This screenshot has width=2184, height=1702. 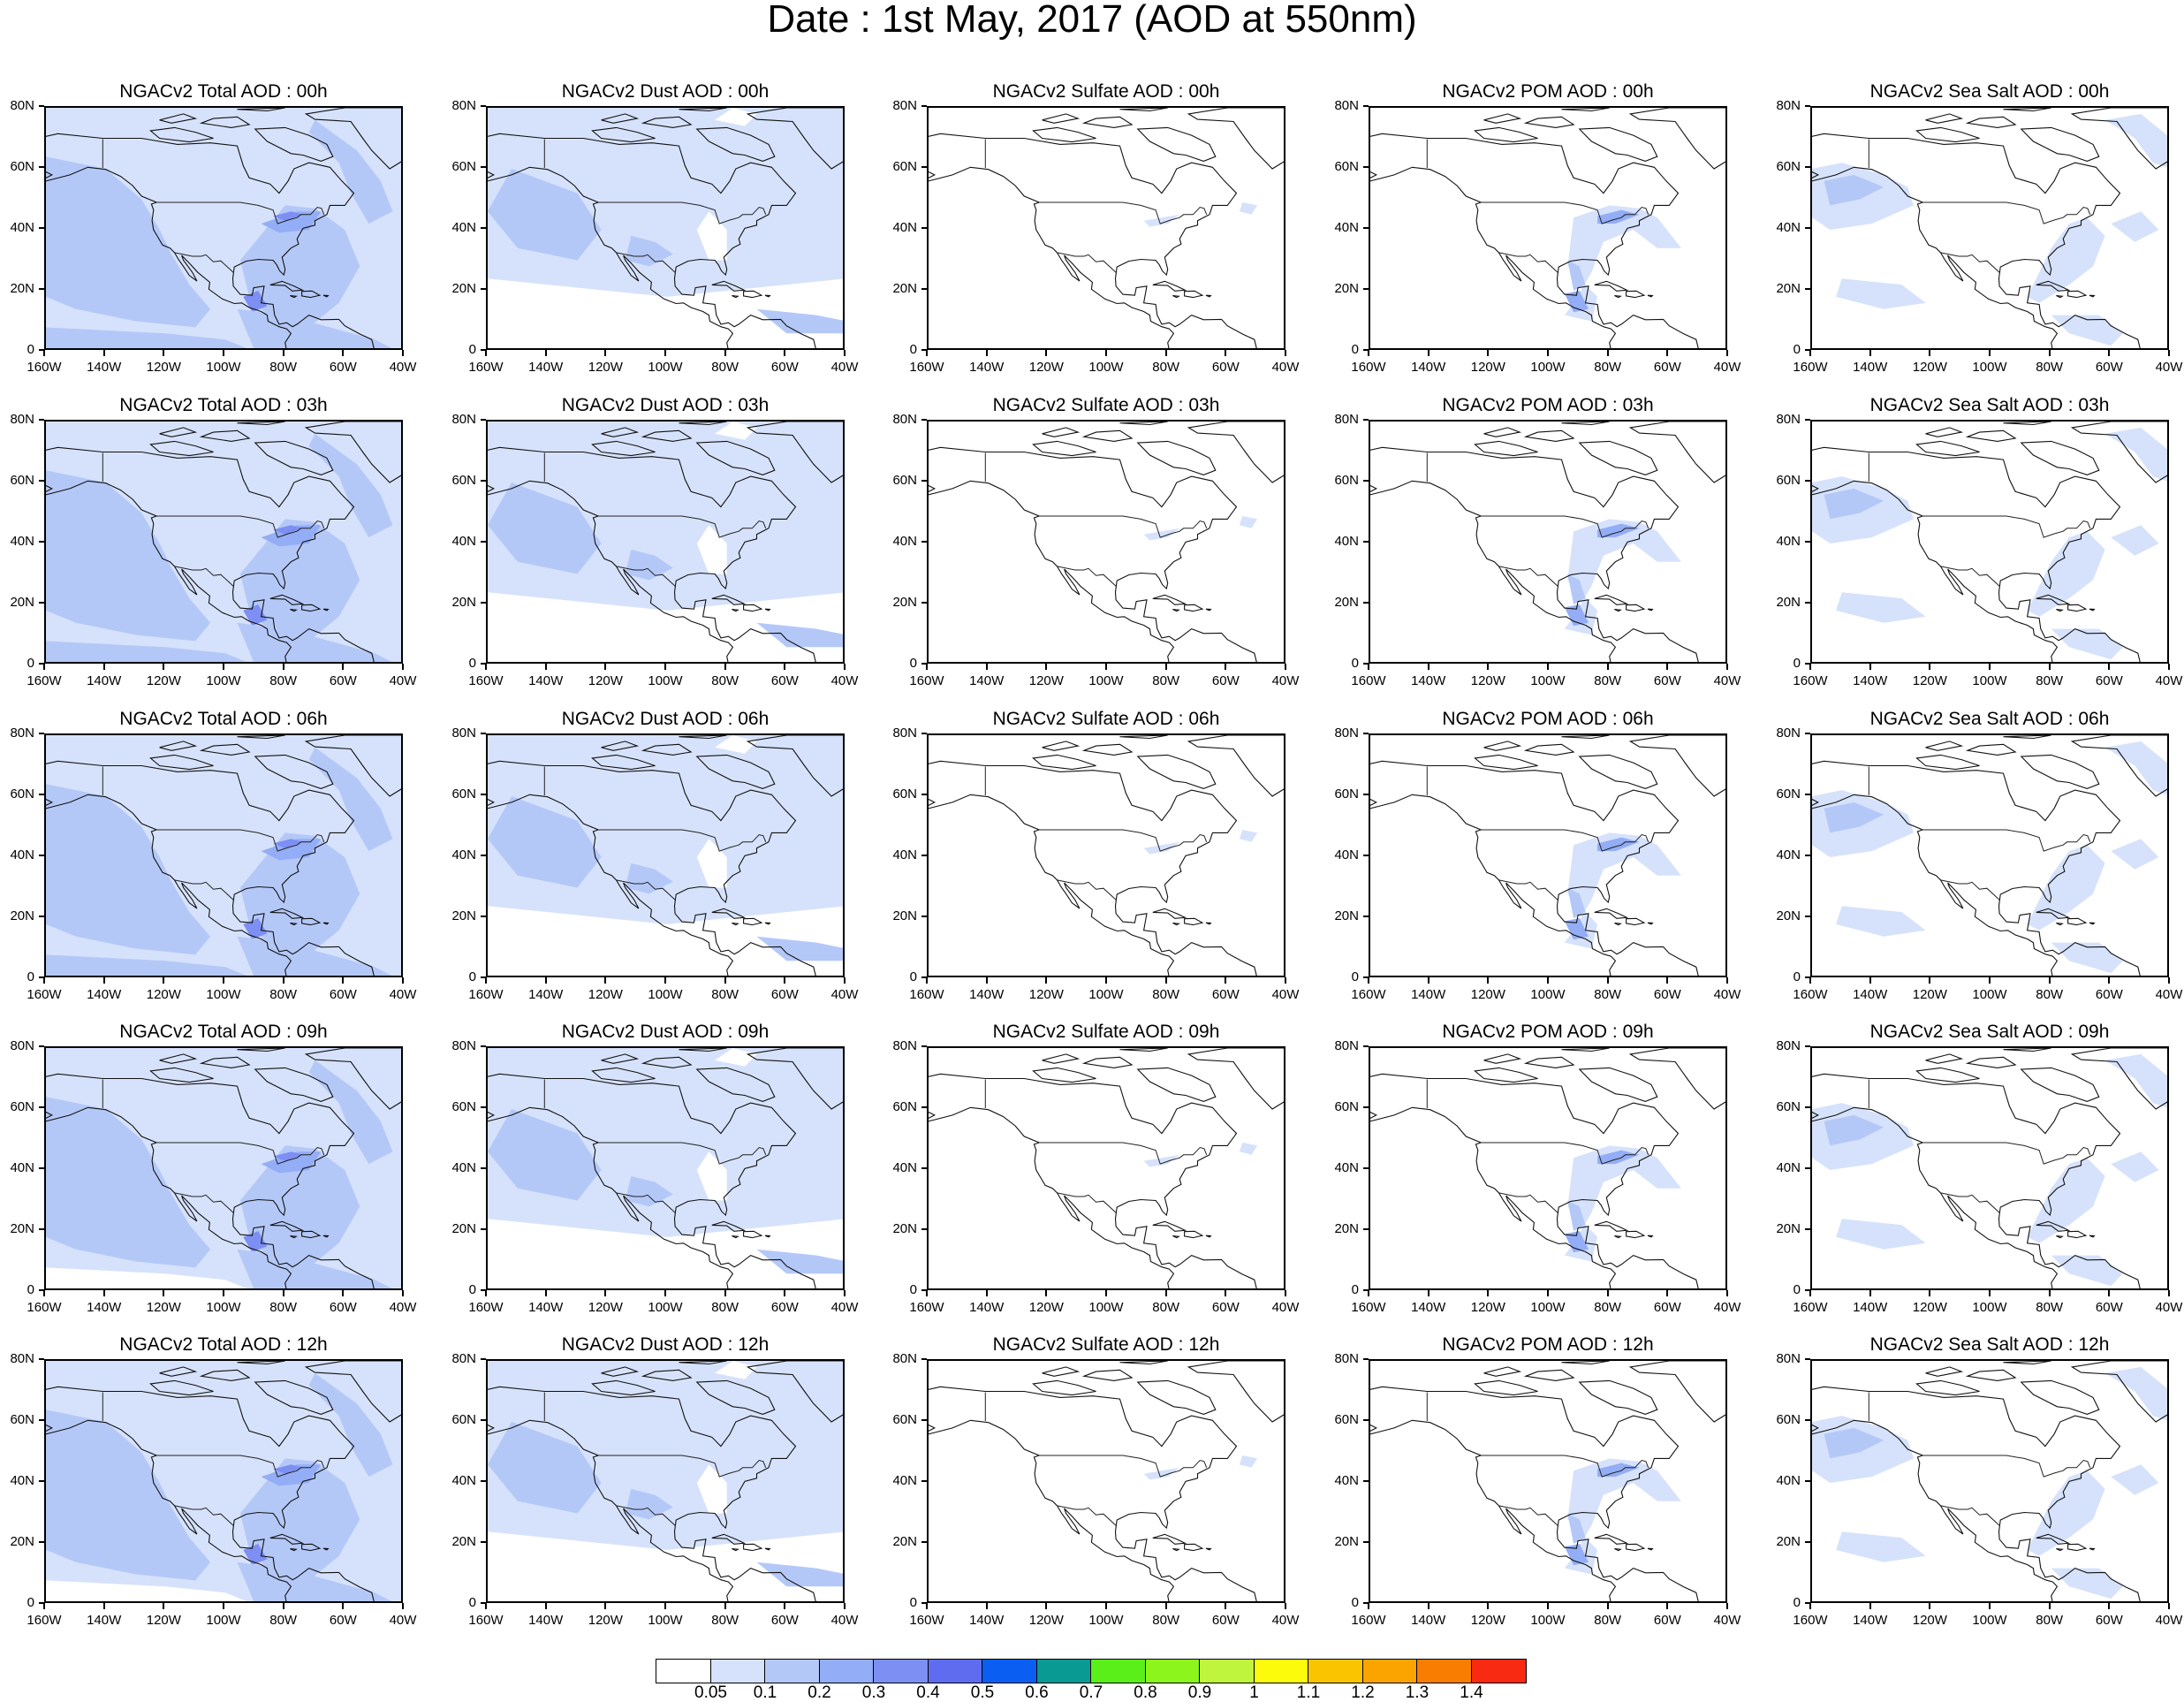 What do you see at coordinates (1989, 91) in the screenshot?
I see `panel-title: NGACv2 Sea Salt AOD : 00h` at bounding box center [1989, 91].